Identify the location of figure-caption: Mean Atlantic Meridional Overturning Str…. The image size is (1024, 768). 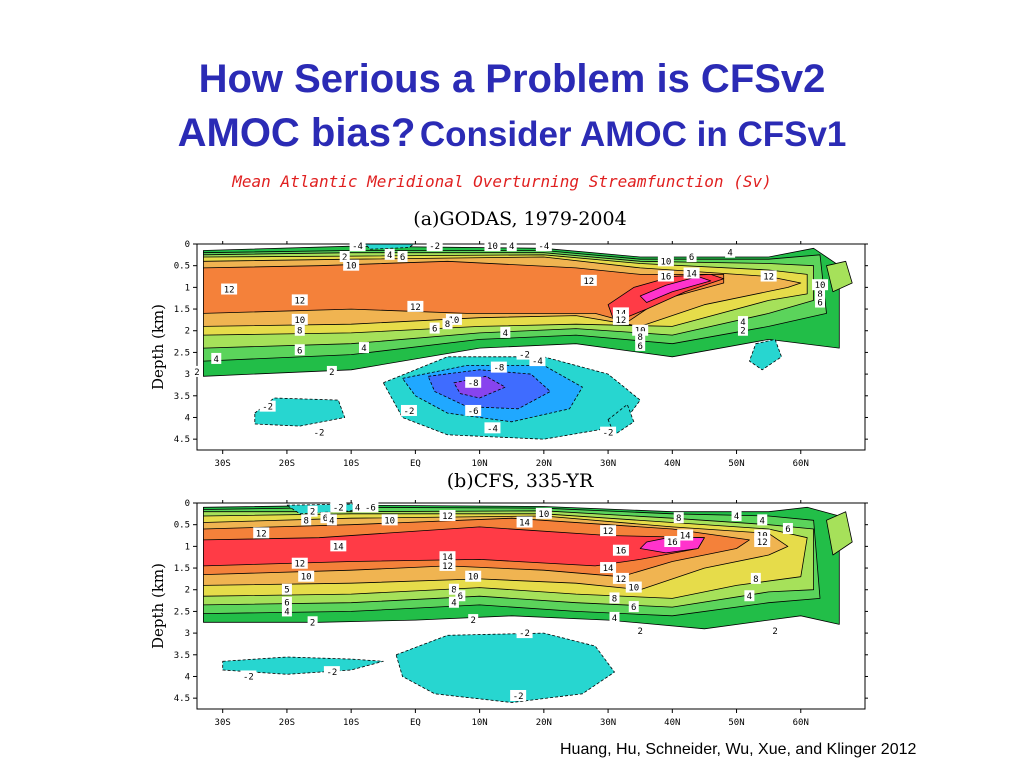
(502, 181).